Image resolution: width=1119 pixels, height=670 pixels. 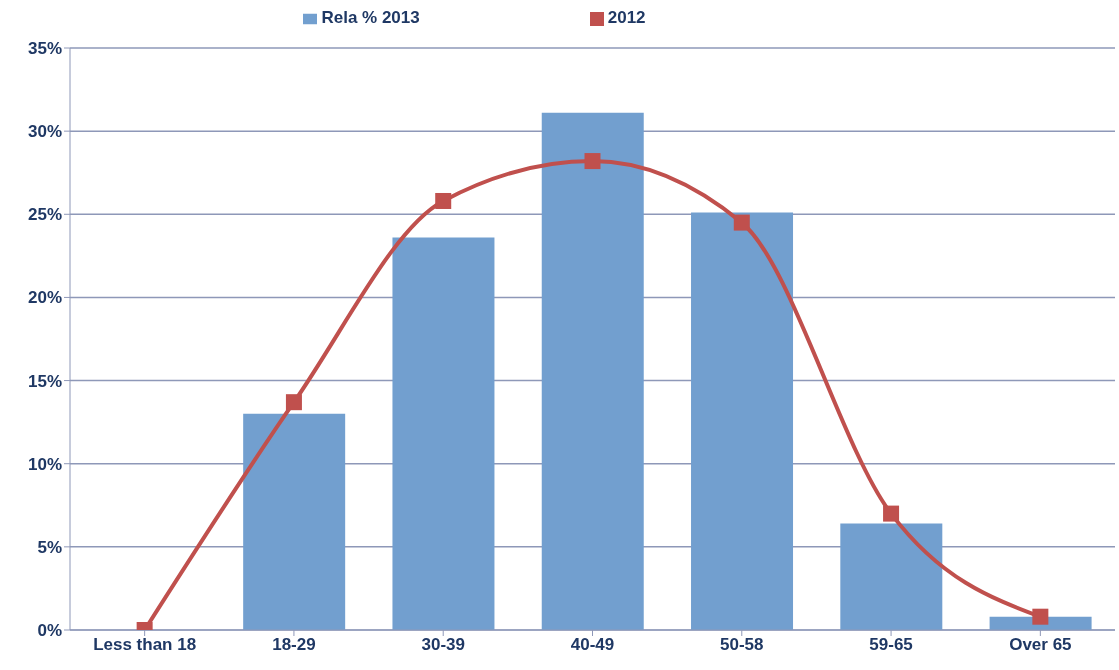 I want to click on x-tick-label: Less than 18, so click(x=145, y=645).